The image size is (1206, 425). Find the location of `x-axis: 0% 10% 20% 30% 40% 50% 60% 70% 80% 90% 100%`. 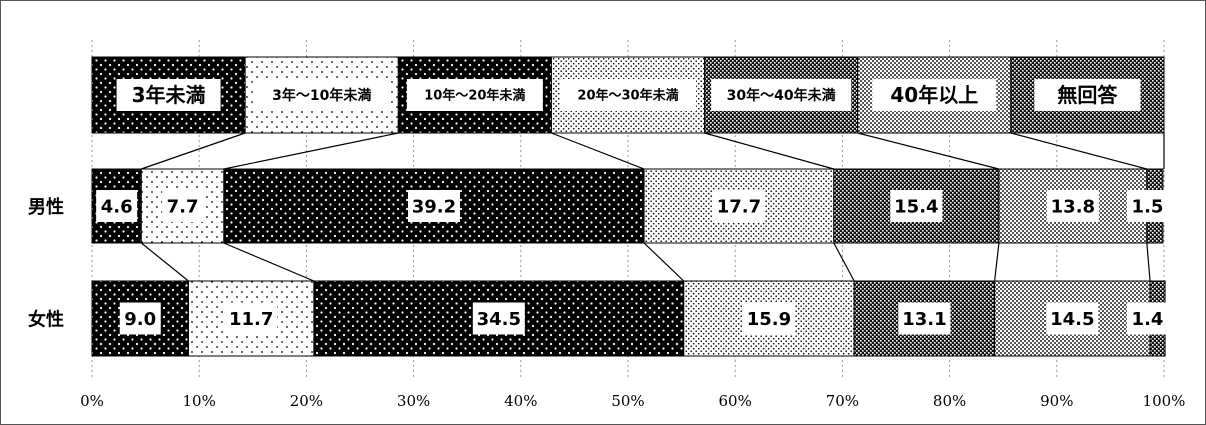

x-axis: 0% 10% 20% 30% 40% 50% 60% 70% 80% 90% 100% is located at coordinates (632, 401).